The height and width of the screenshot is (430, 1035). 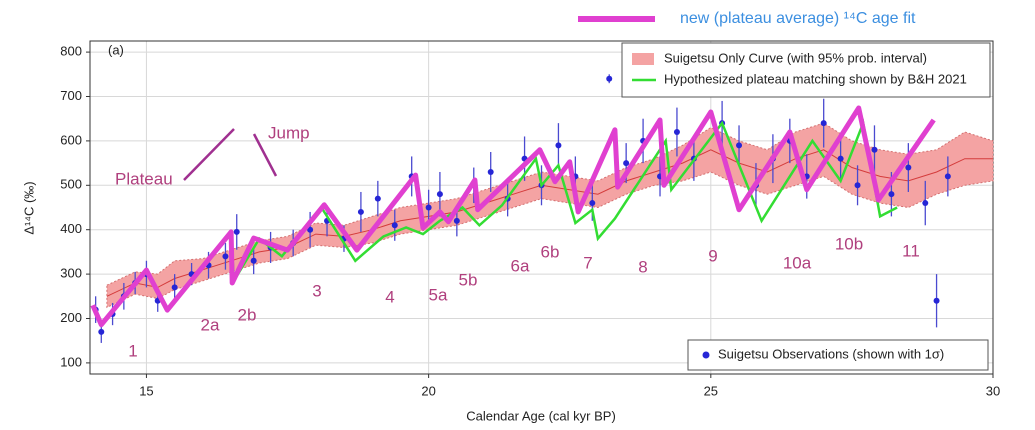 I want to click on annotation: Plateau, so click(x=144, y=178).